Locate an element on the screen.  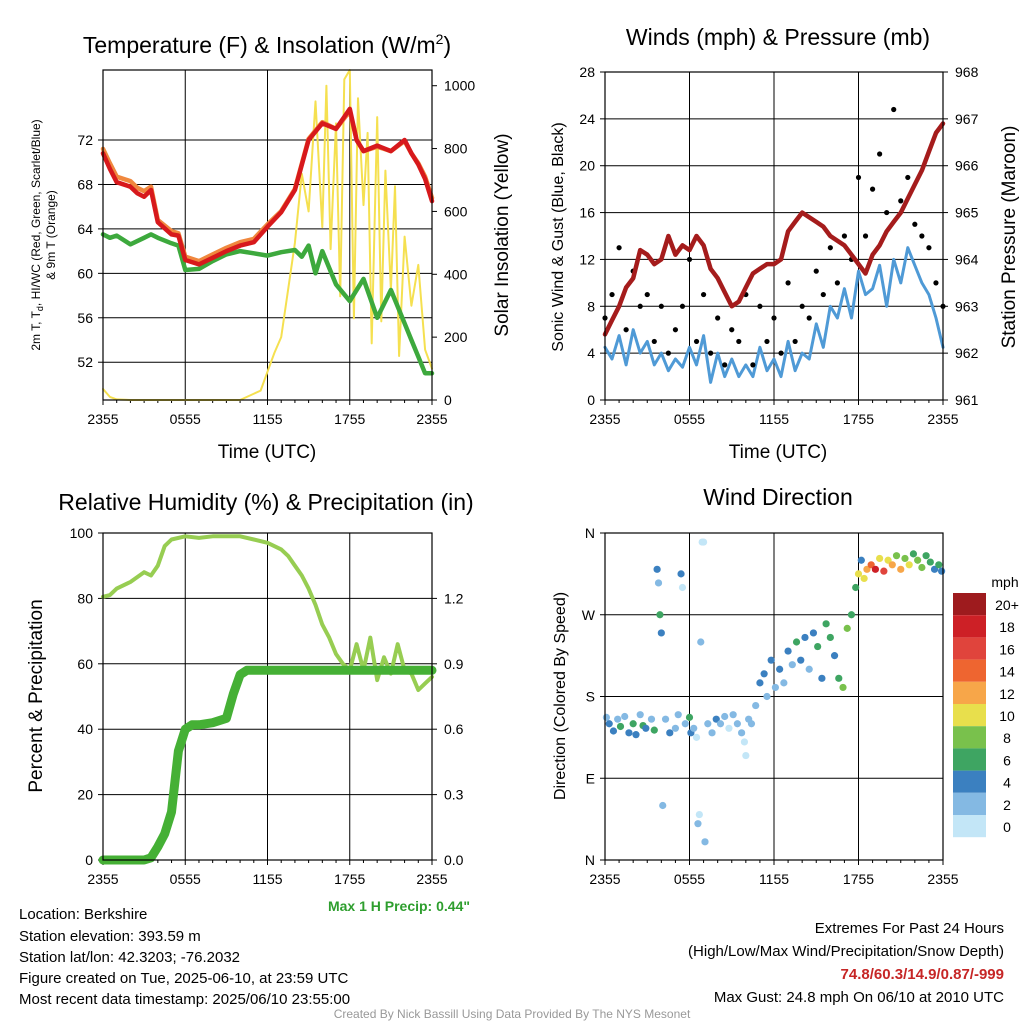
y-tick-label: 52 is located at coordinates (85, 362).